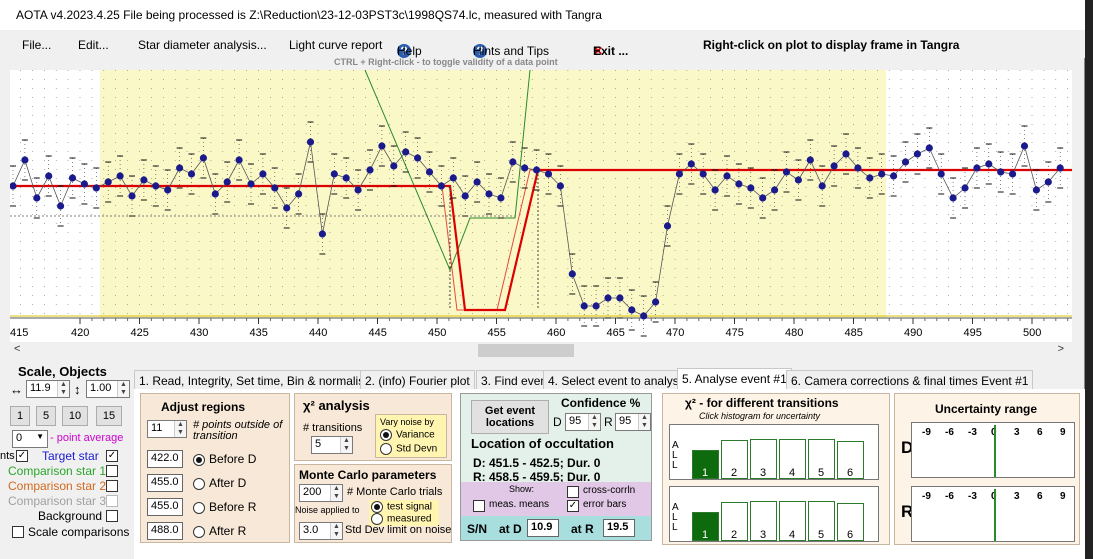 This screenshot has width=1093, height=559. Describe the element at coordinates (109, 416) in the screenshot. I see `zoom-15-button: 15` at that location.